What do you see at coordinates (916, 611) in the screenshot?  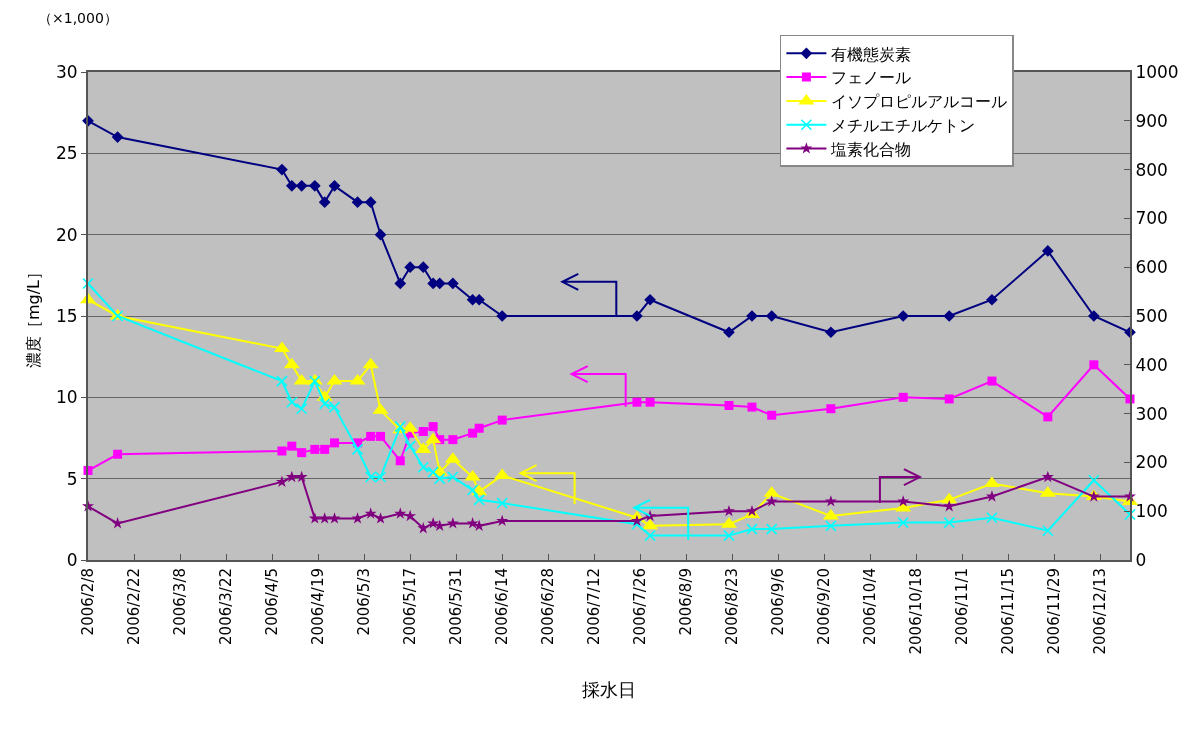 I see `x-tick-label: 2006/10/18` at bounding box center [916, 611].